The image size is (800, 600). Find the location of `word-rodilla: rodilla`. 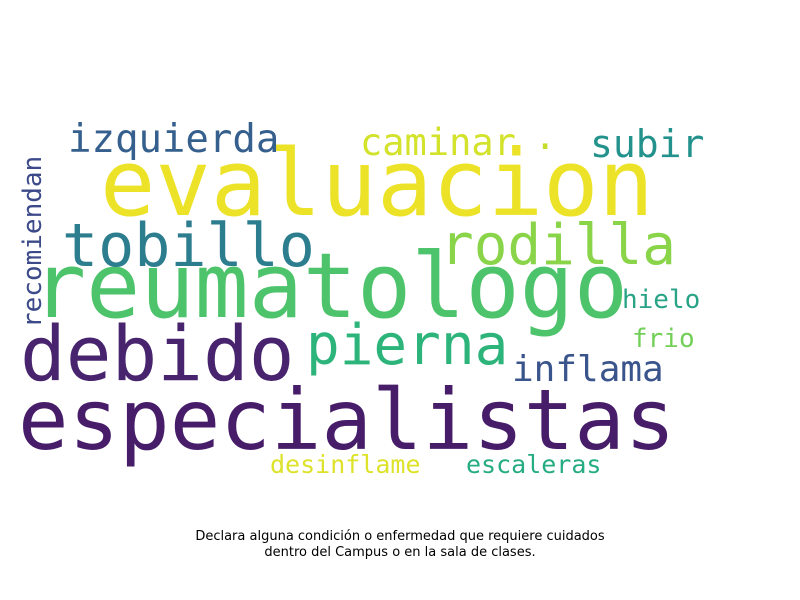

word-rodilla: rodilla is located at coordinates (558, 245).